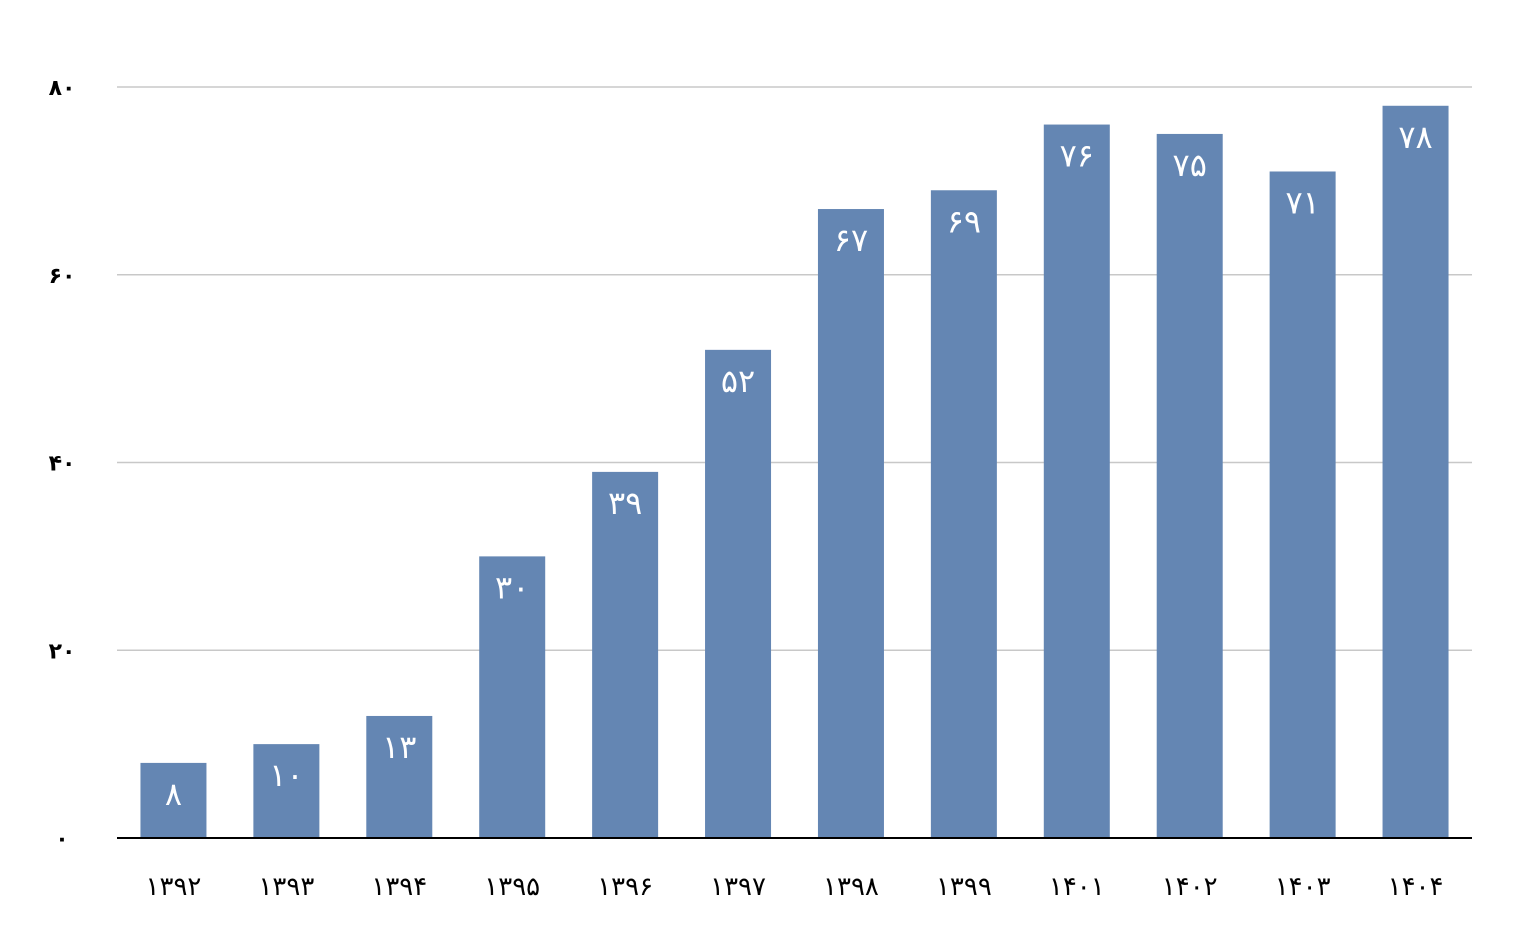 The width and height of the screenshot is (1514, 948). What do you see at coordinates (399, 887) in the screenshot?
I see `x-tick-label: ۱۳۹۴` at bounding box center [399, 887].